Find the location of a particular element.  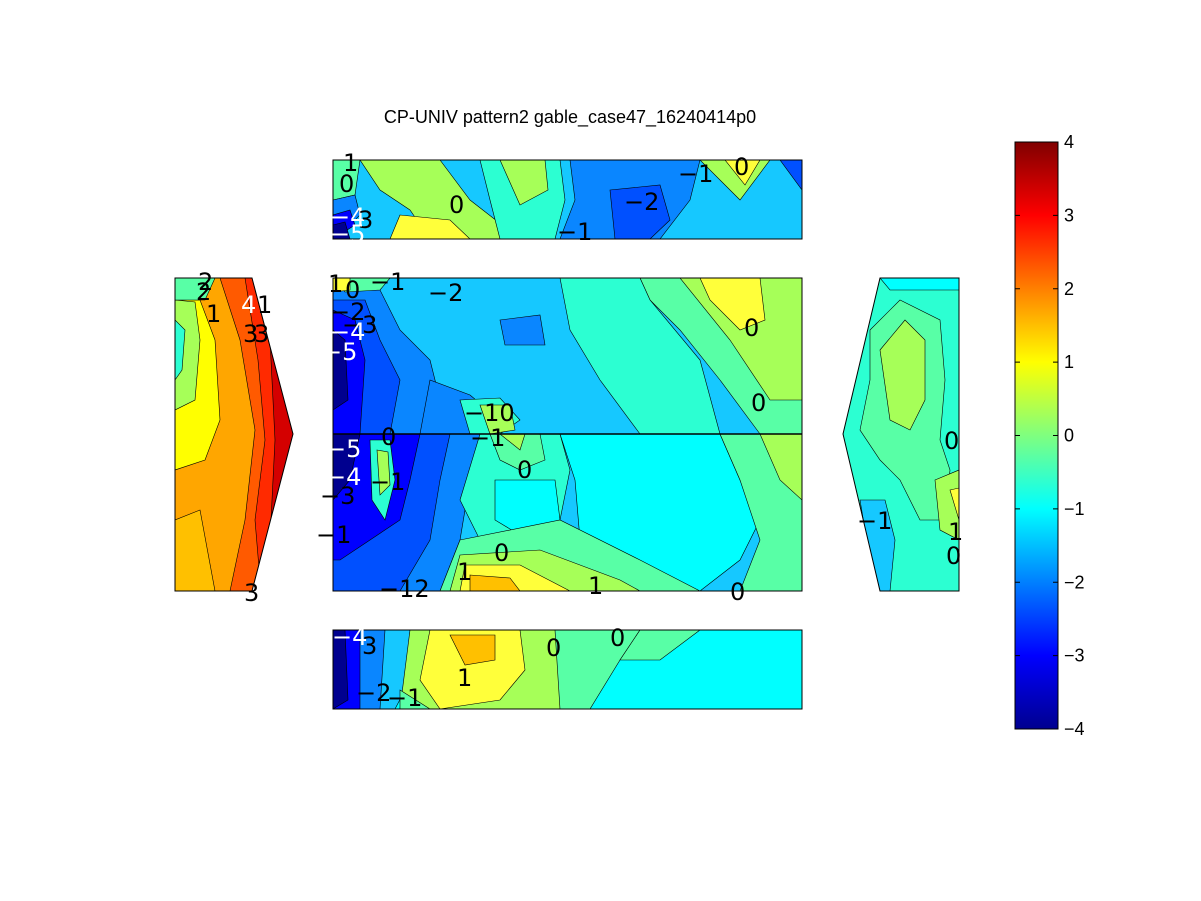

colorbar: 4 3 2 1 0 −1 −2 −3 −4 is located at coordinates (1049, 435).